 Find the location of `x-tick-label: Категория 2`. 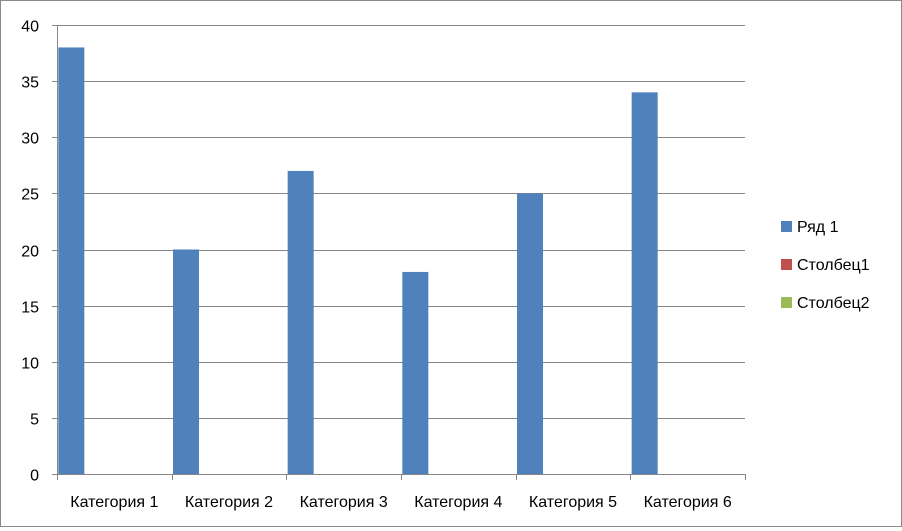

x-tick-label: Категория 2 is located at coordinates (229, 502).